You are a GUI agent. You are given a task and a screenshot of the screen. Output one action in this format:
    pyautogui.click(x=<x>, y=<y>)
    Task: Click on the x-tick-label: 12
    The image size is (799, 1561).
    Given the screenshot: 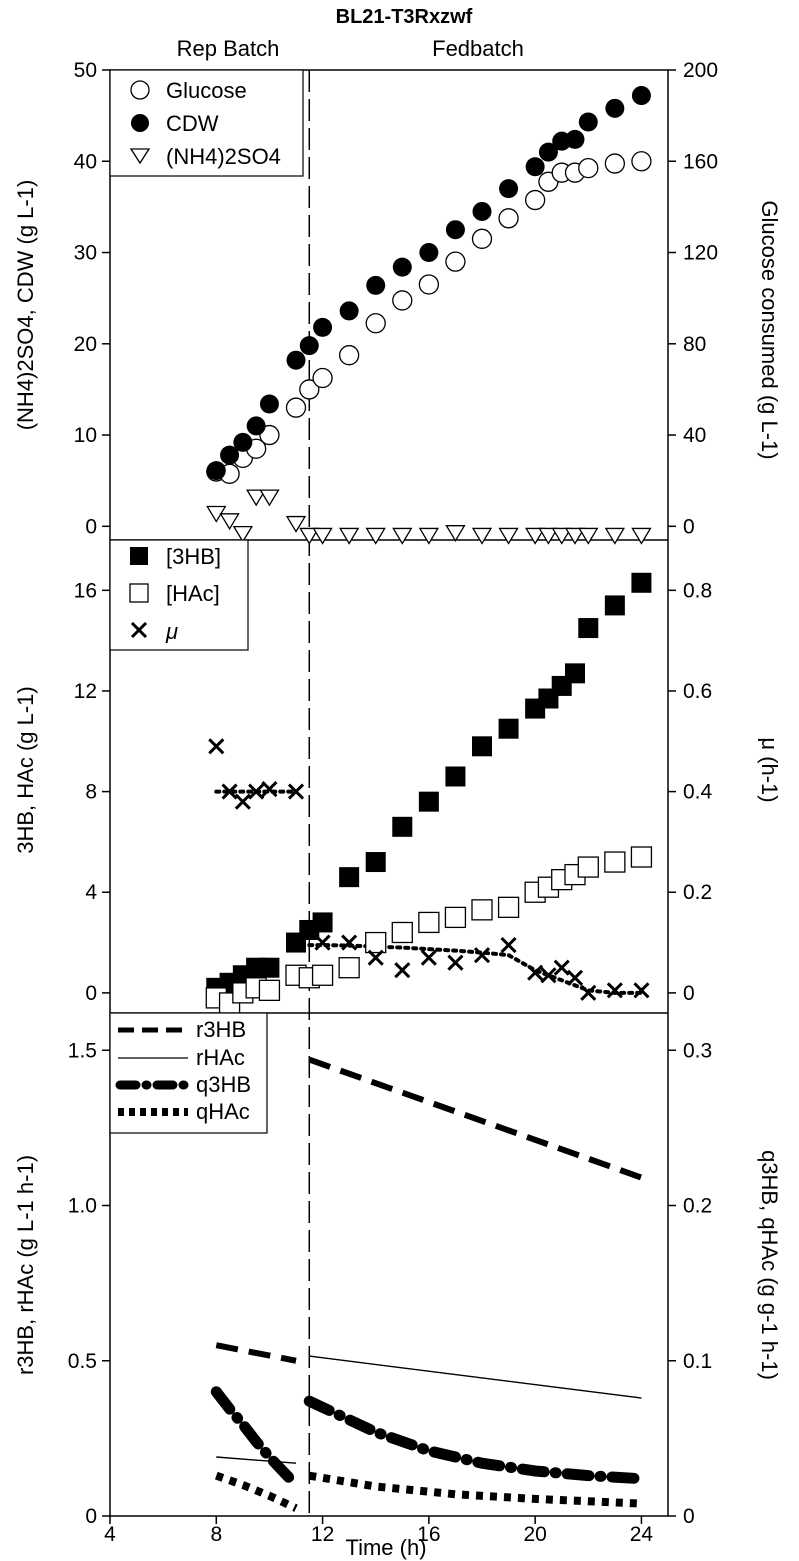 What is the action you would take?
    pyautogui.click(x=322, y=1534)
    